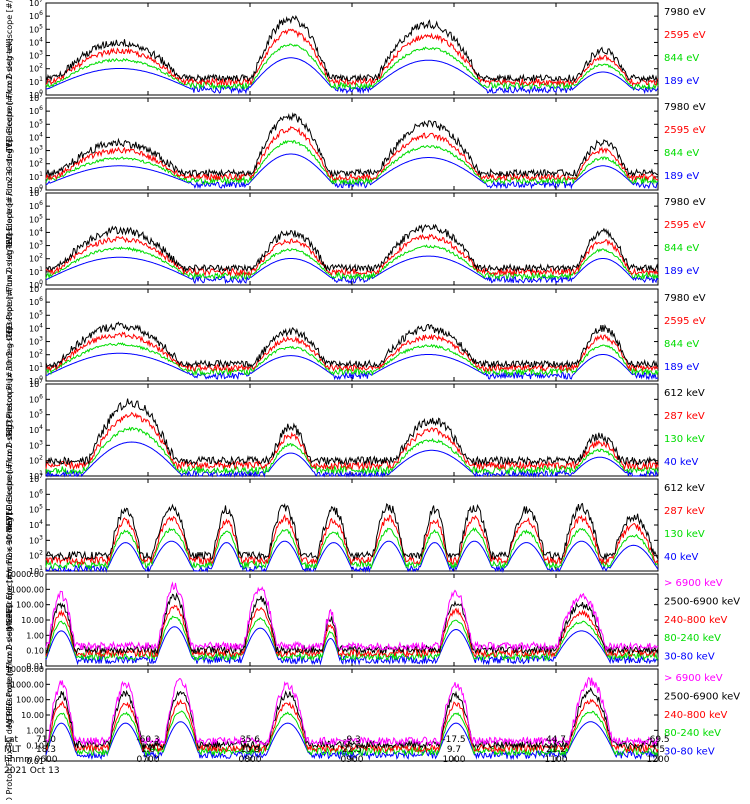 The height and width of the screenshot is (804, 750). Describe the element at coordinates (46, 750) in the screenshot. I see `footer-tick-mlt: 18.3` at that location.